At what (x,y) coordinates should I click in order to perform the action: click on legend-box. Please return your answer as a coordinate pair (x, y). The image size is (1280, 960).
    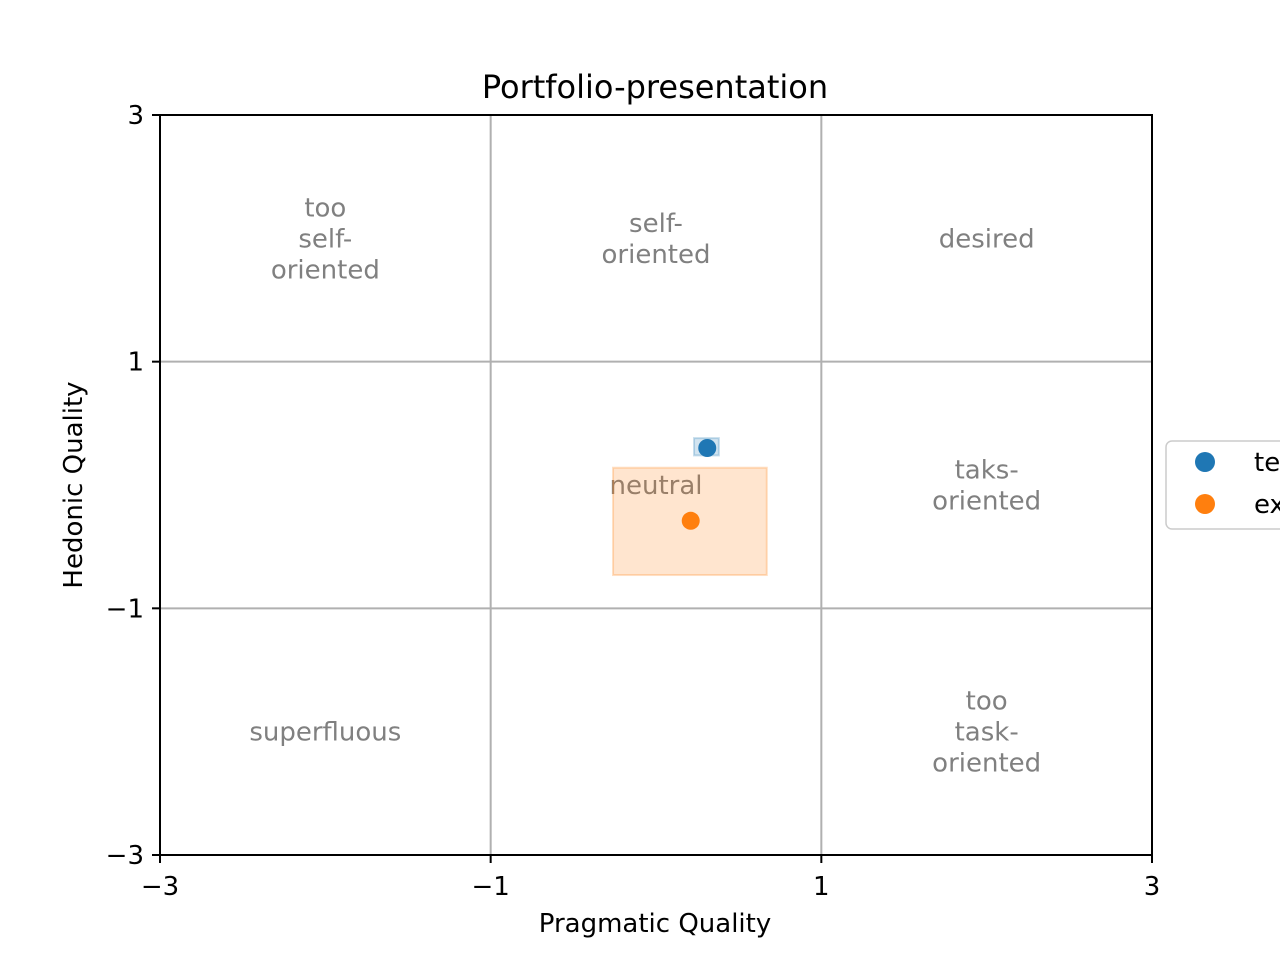
    Looking at the image, I should click on (1222, 485).